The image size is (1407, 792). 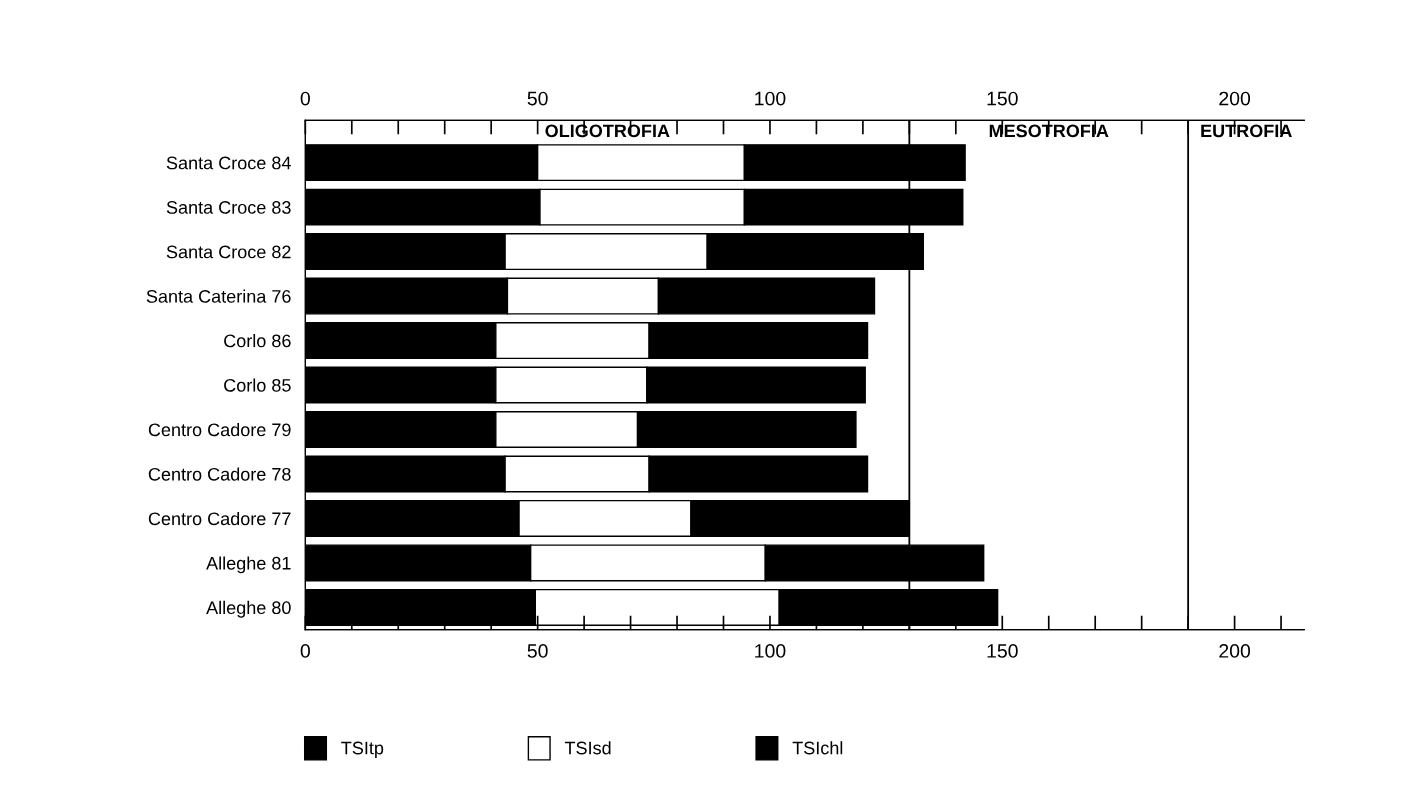 What do you see at coordinates (537, 98) in the screenshot?
I see `x2-tick-label: 50` at bounding box center [537, 98].